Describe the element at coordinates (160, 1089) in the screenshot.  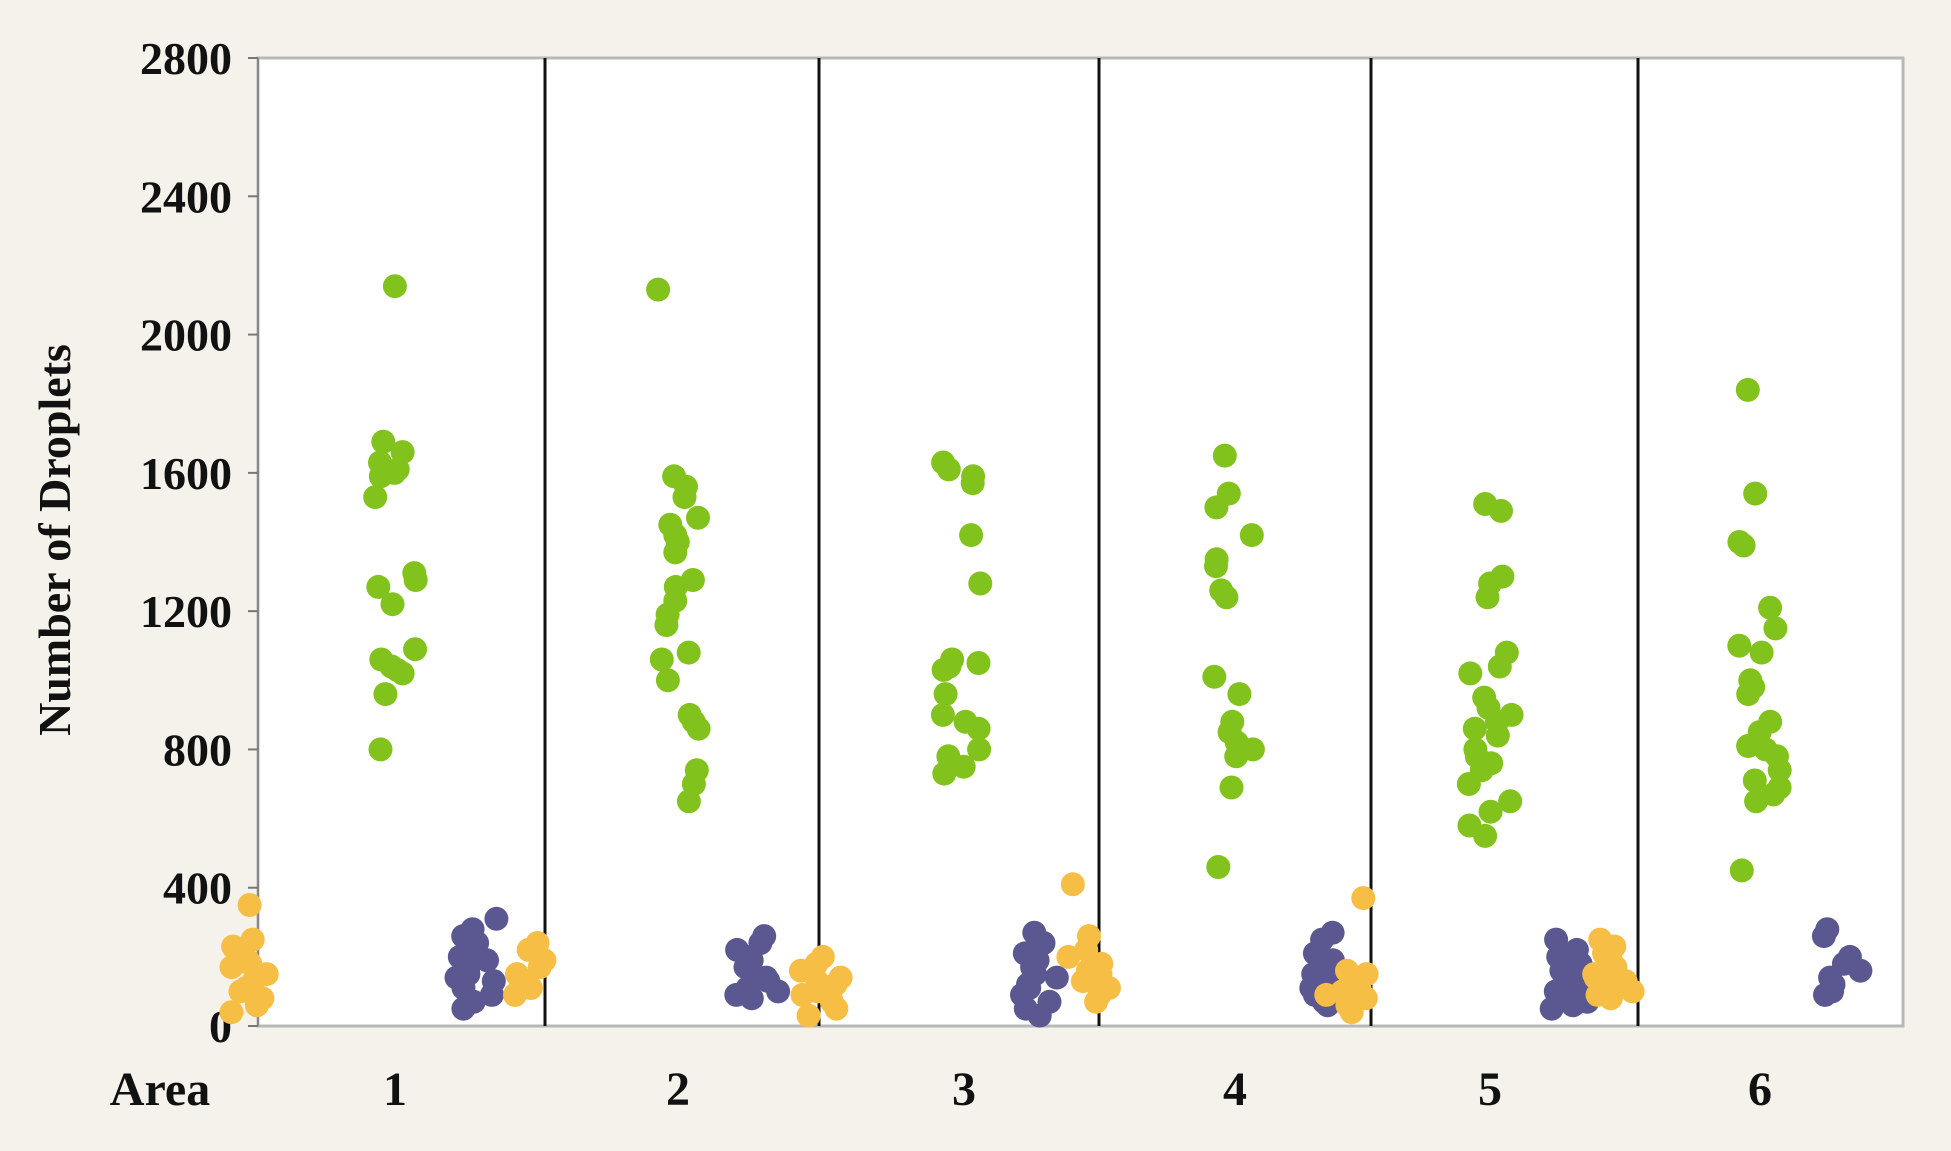
I see `x-axis-label: Area` at that location.